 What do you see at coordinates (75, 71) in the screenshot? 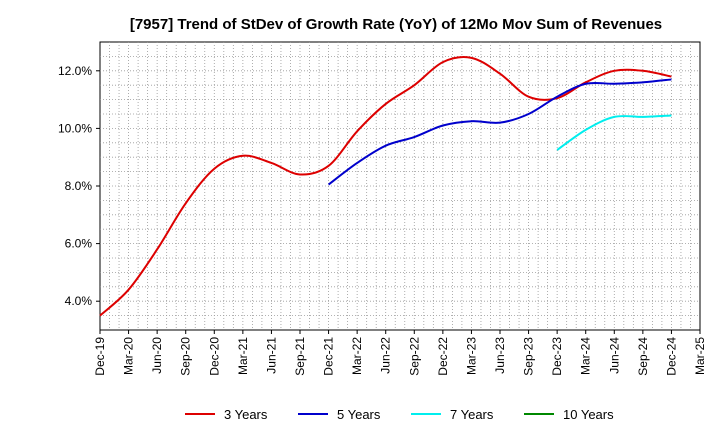
I see `y-tick-label: 12.0%` at bounding box center [75, 71].